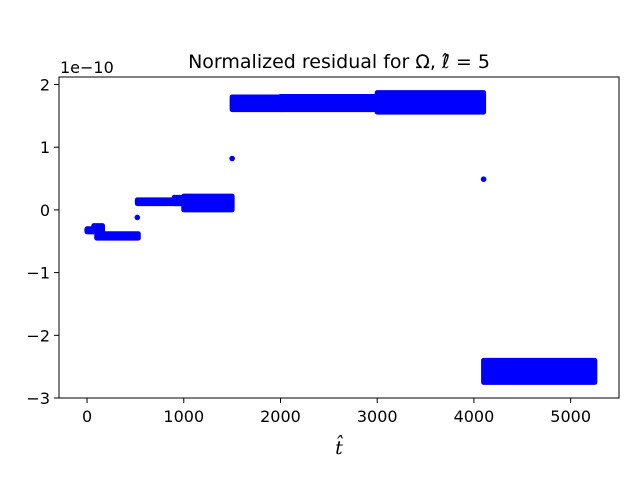 The image size is (640, 480). I want to click on chart-title: Normalized residual for Ω, ℓ̂ = 5, so click(339, 62).